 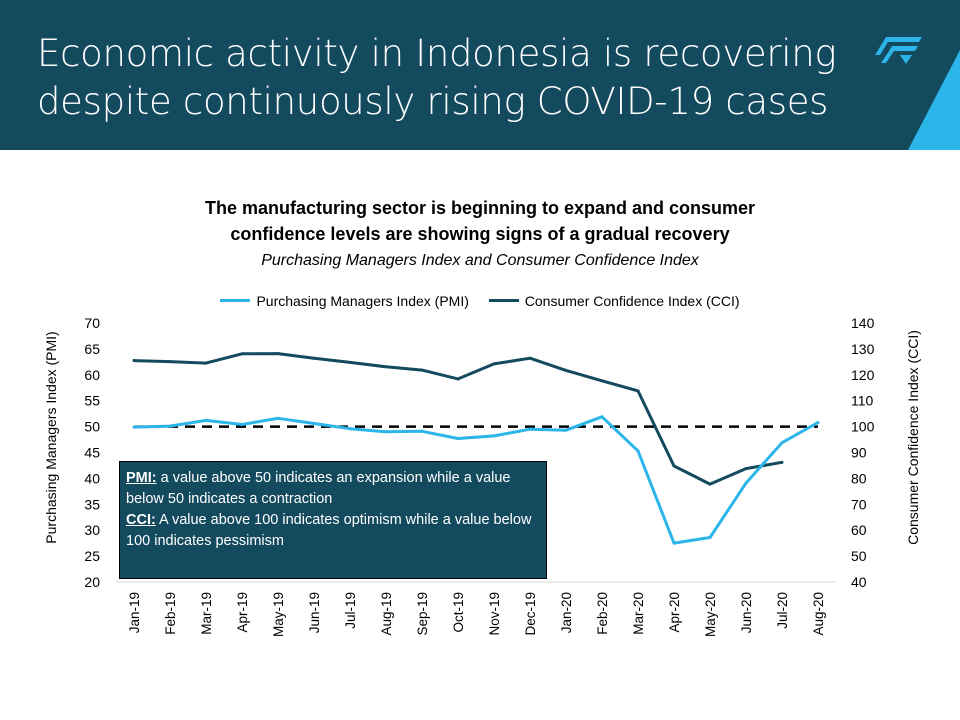 I want to click on y-right-tick-label: 90, so click(x=859, y=453).